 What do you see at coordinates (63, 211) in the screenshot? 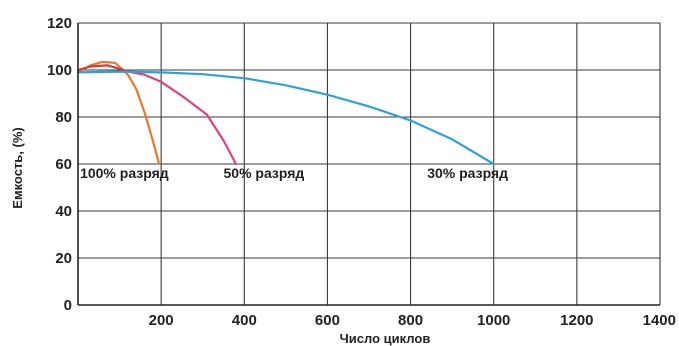
I see `y-tick-label: 40` at bounding box center [63, 211].